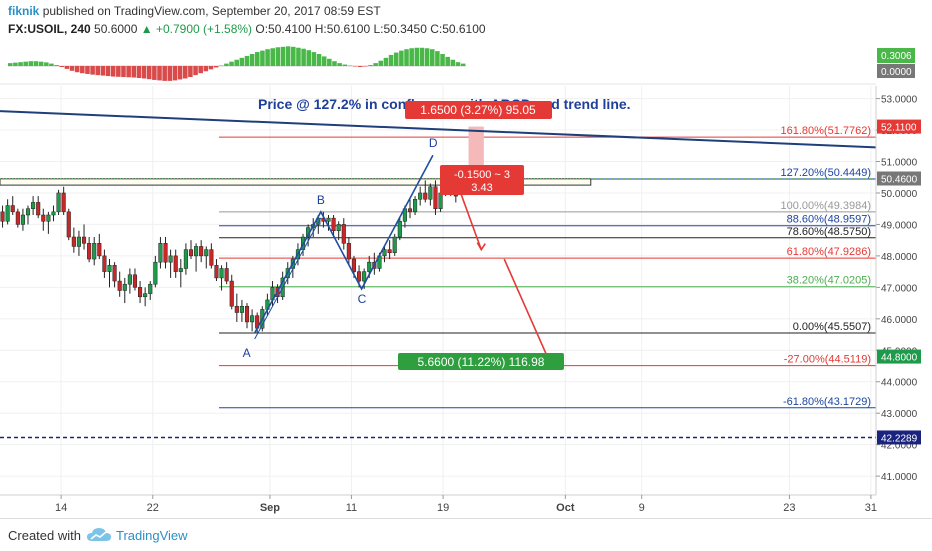  What do you see at coordinates (296, 182) in the screenshot?
I see `resistance-box` at bounding box center [296, 182].